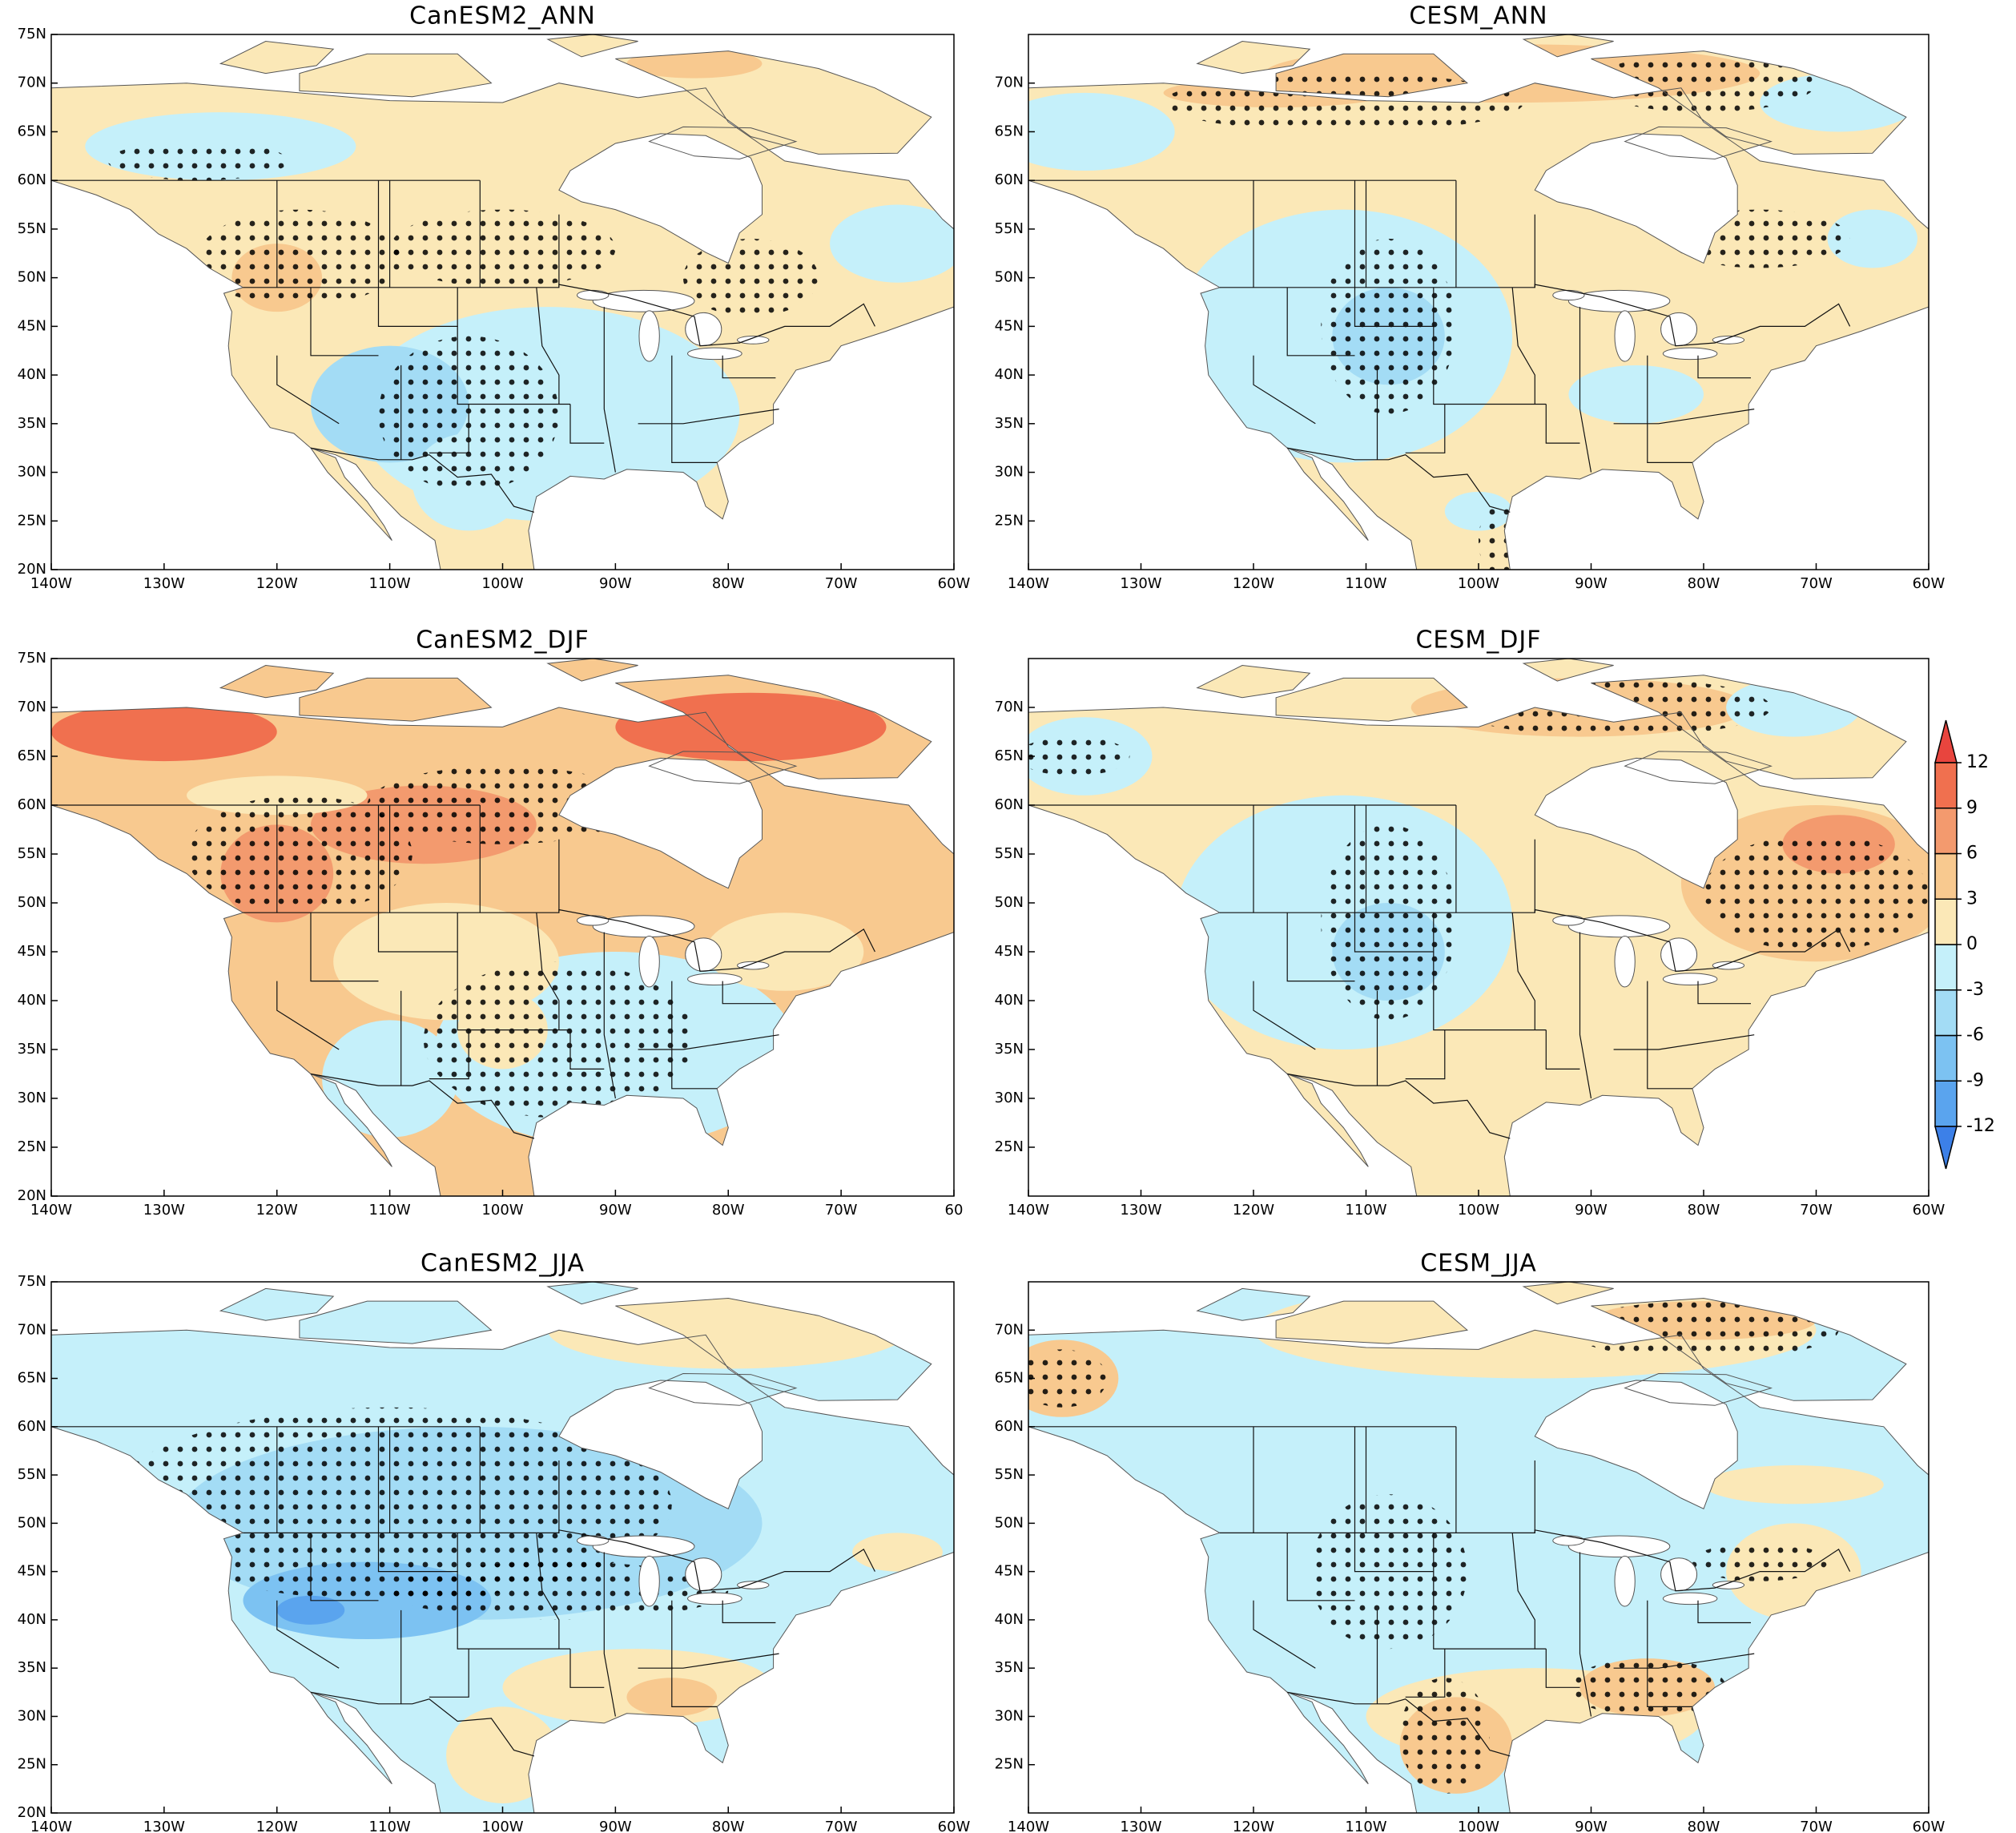  Describe the element at coordinates (32, 1667) in the screenshot. I see `lat-tick-label: 35N` at that location.